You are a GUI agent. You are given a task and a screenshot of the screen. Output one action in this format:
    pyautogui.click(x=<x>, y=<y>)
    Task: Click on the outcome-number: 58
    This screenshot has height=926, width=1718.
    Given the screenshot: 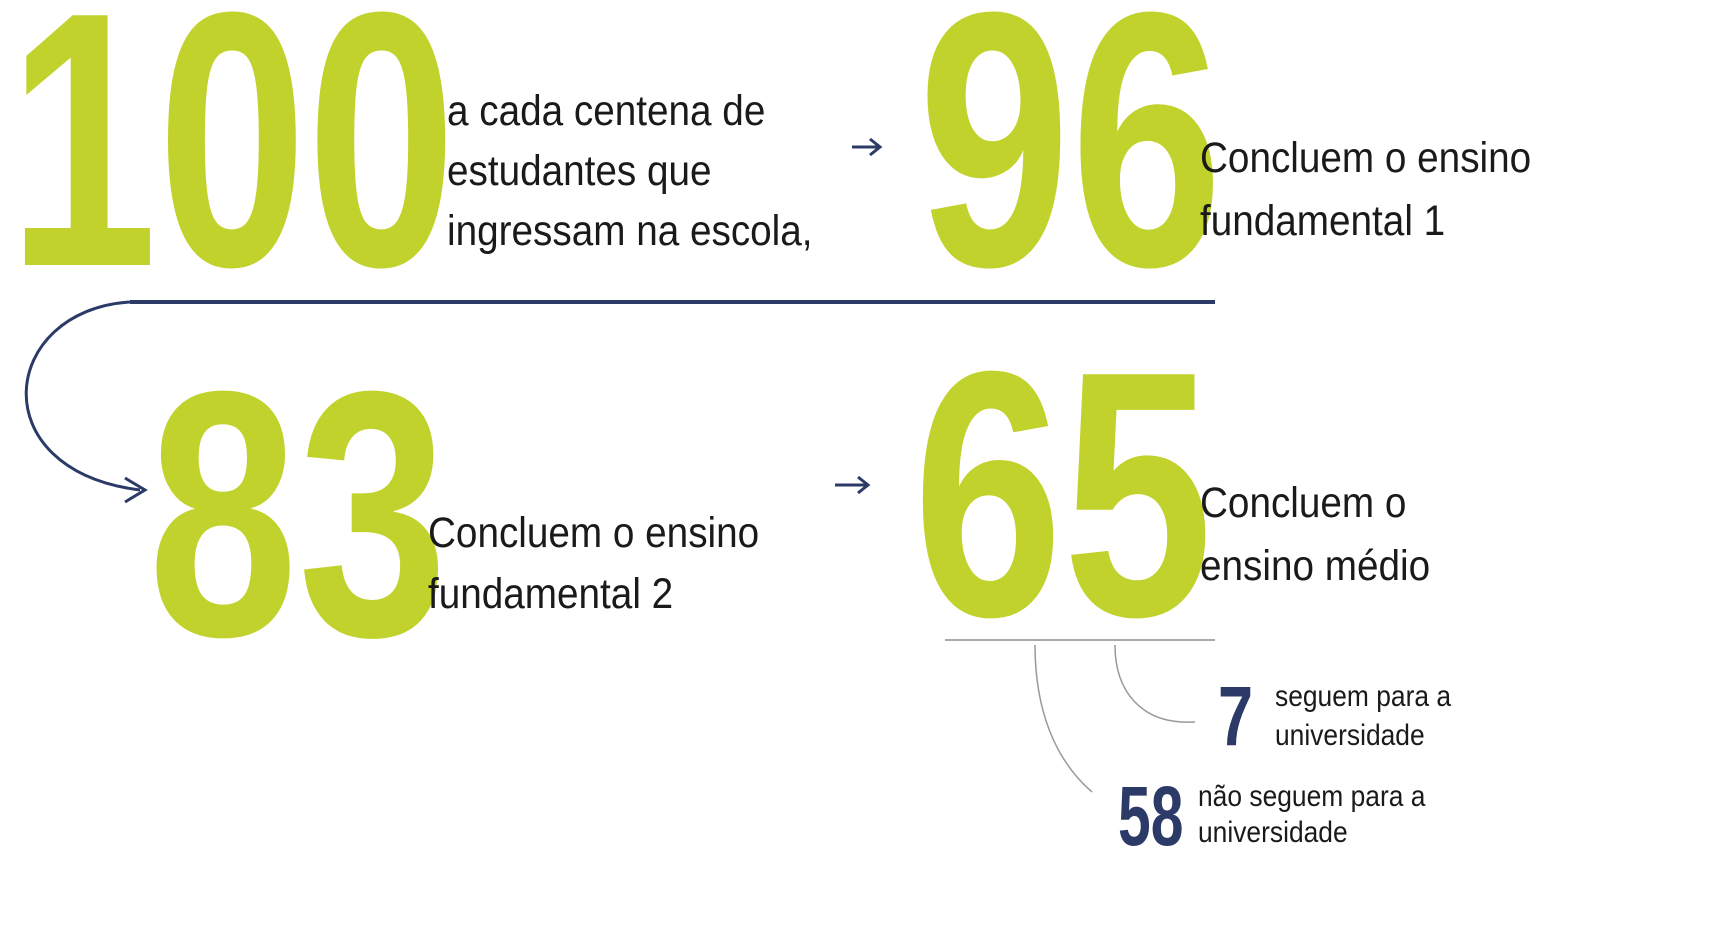 What is the action you would take?
    pyautogui.click(x=1150, y=817)
    